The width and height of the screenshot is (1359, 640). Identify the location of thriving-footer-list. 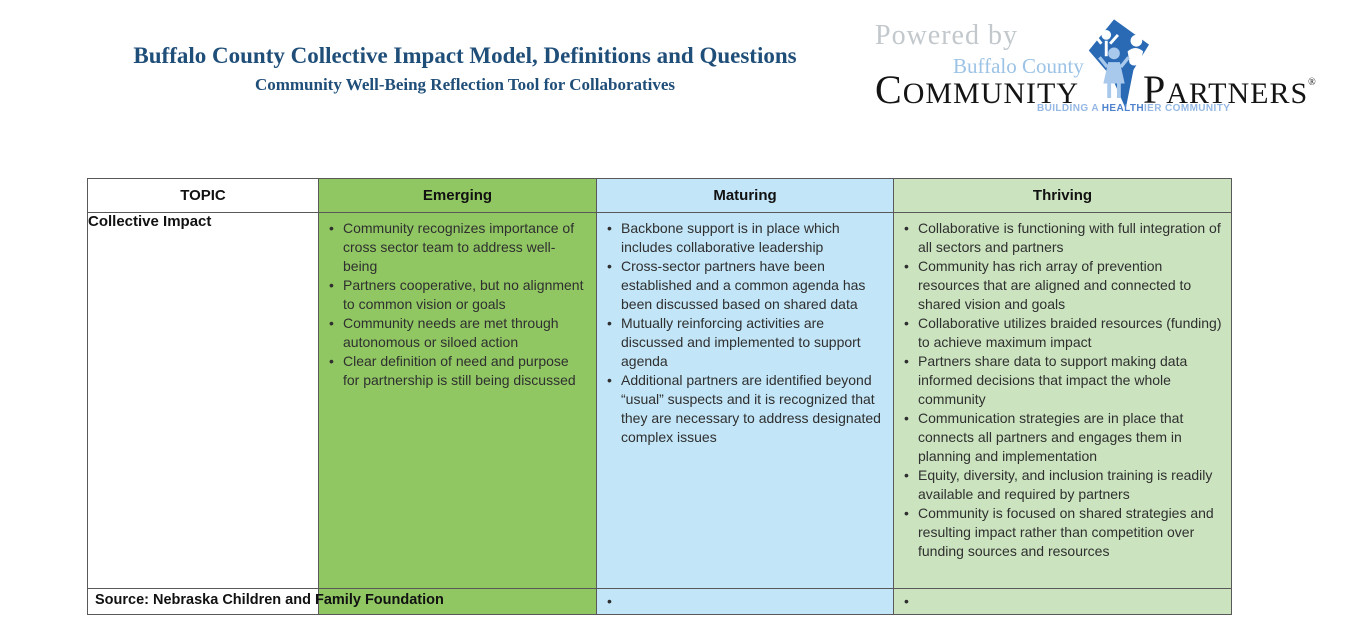
(1062, 600).